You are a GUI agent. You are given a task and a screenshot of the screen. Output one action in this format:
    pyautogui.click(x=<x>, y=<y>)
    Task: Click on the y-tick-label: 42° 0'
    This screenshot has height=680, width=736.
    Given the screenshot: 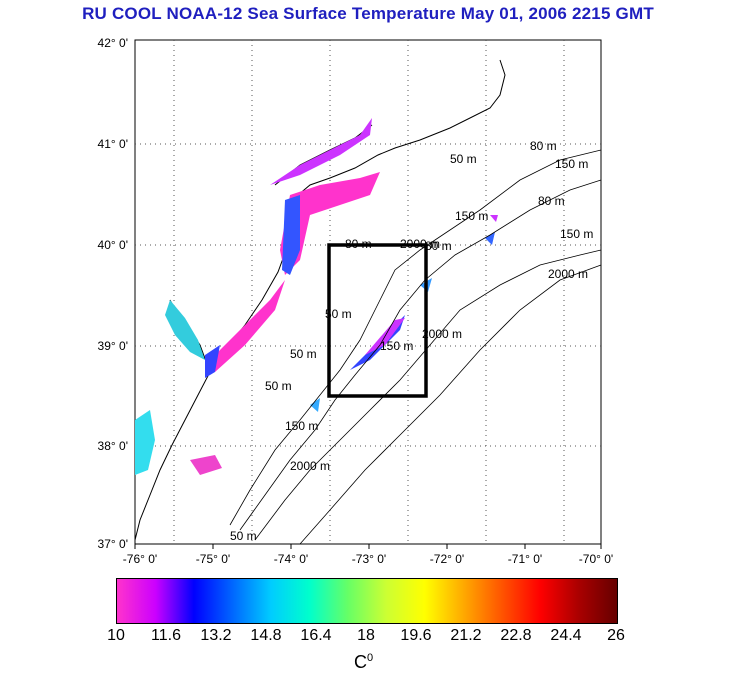 What is the action you would take?
    pyautogui.click(x=112, y=43)
    